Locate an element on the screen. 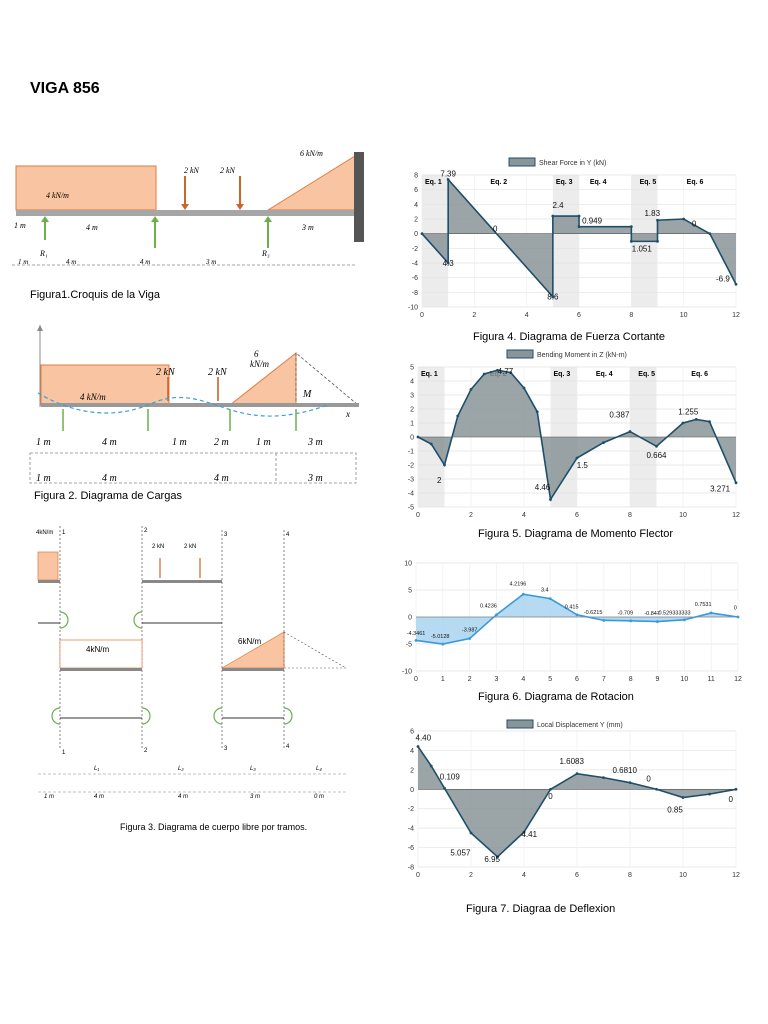 This screenshot has width=768, height=1024. legend-label: Shear Force in Y (kN) is located at coordinates (572, 163).